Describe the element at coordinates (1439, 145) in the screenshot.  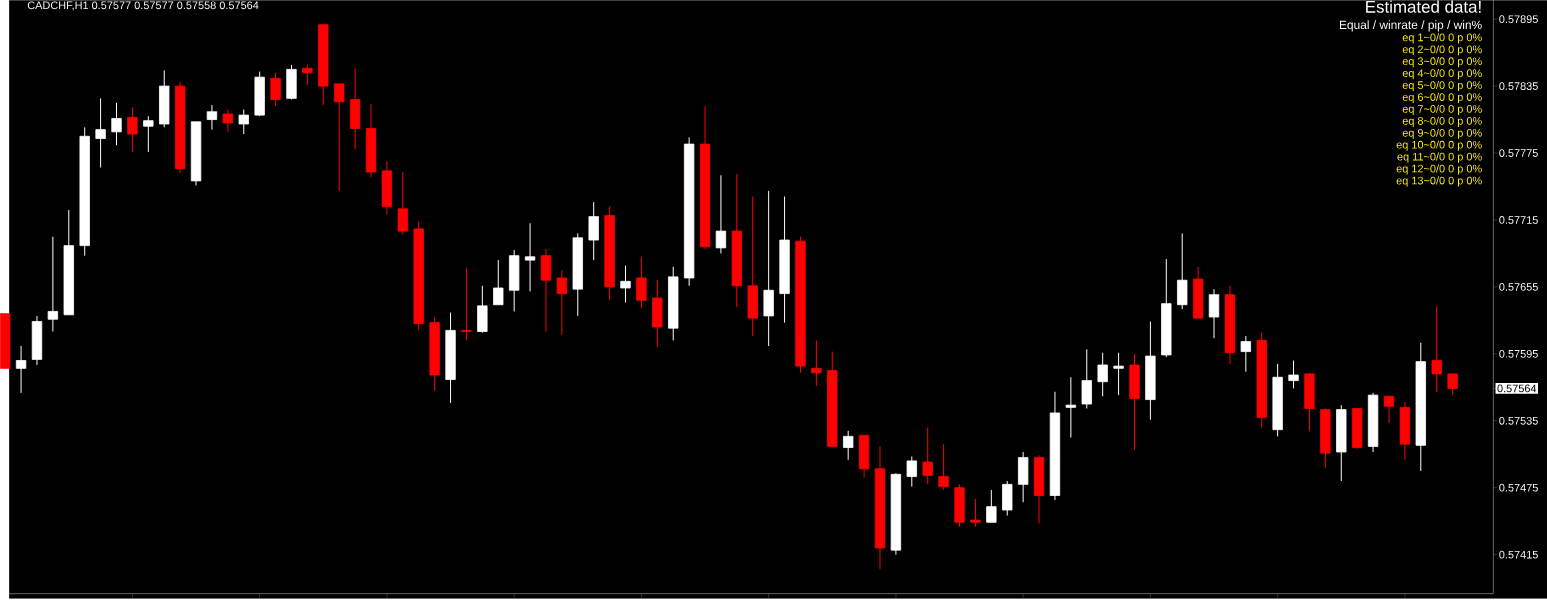
I see `annotation: eq 10~0/0 0 p 0%` at that location.